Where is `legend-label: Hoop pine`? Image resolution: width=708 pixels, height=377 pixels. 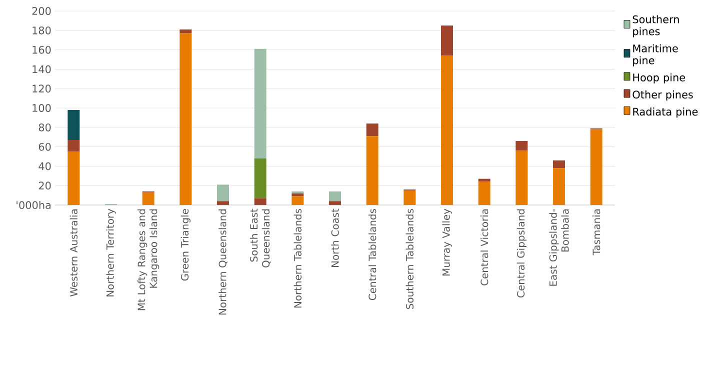 legend-label: Hoop pine is located at coordinates (659, 78).